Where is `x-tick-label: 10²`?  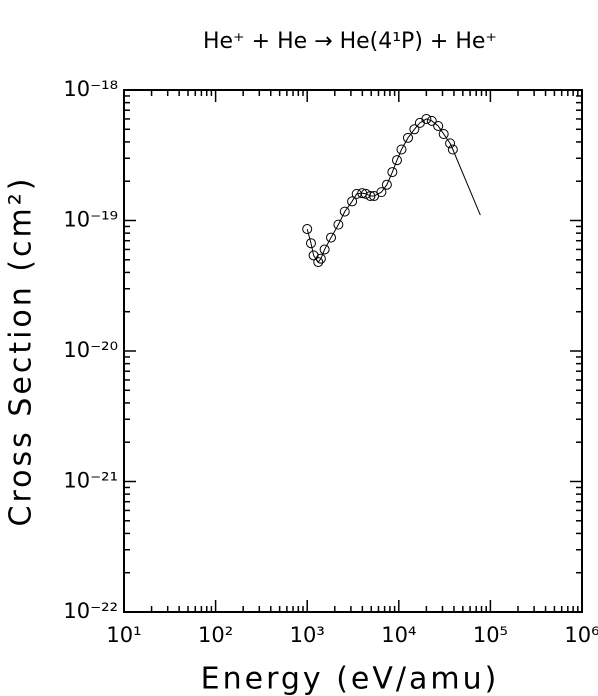
x-tick-label: 10² is located at coordinates (215, 635).